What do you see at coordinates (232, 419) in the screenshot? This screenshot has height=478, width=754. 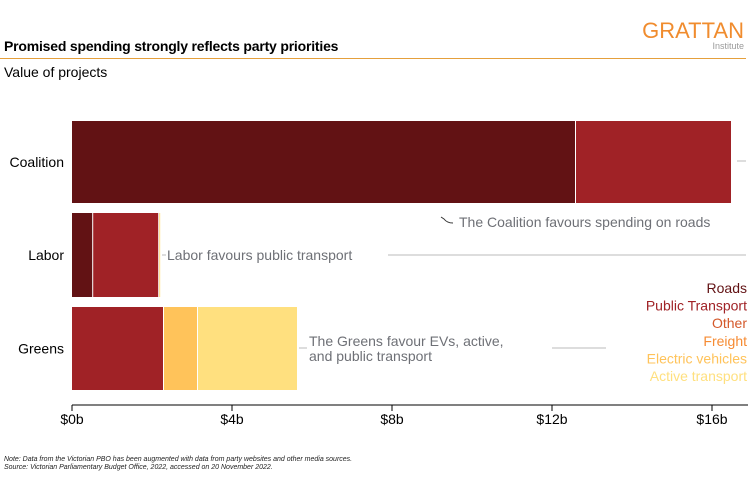 I see `x-tick-label: $4b` at bounding box center [232, 419].